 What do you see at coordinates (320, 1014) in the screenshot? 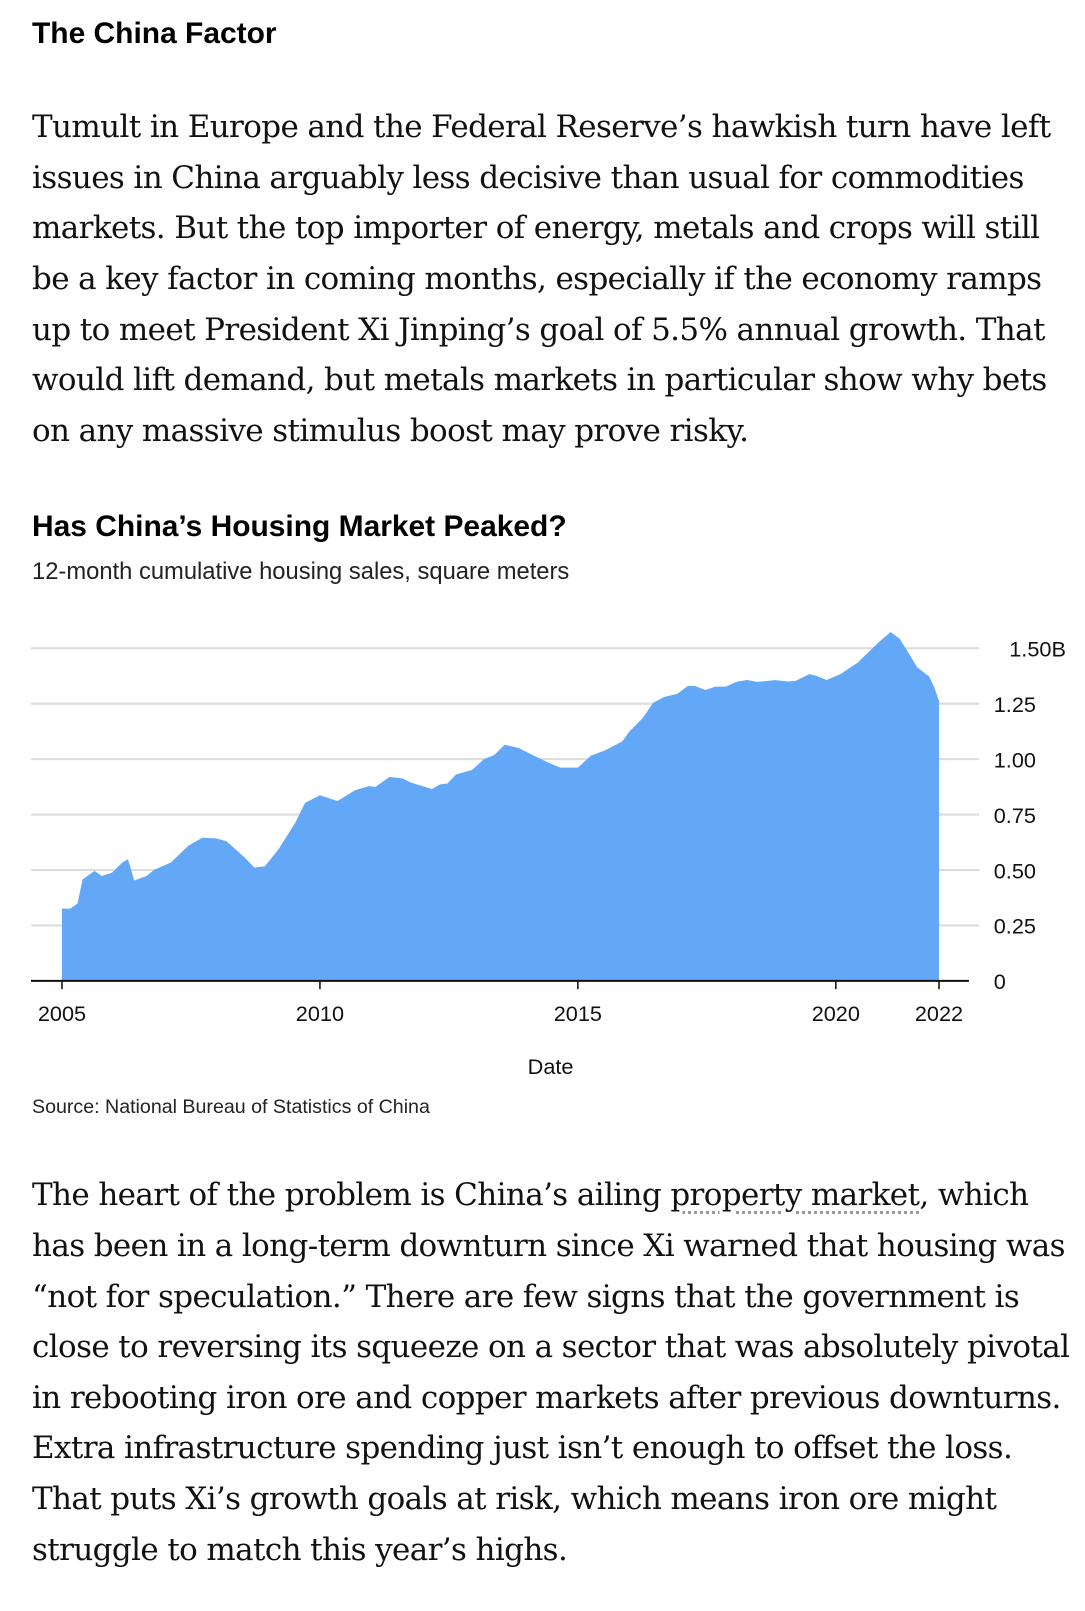
I see `x-tick-label: 2010` at bounding box center [320, 1014].